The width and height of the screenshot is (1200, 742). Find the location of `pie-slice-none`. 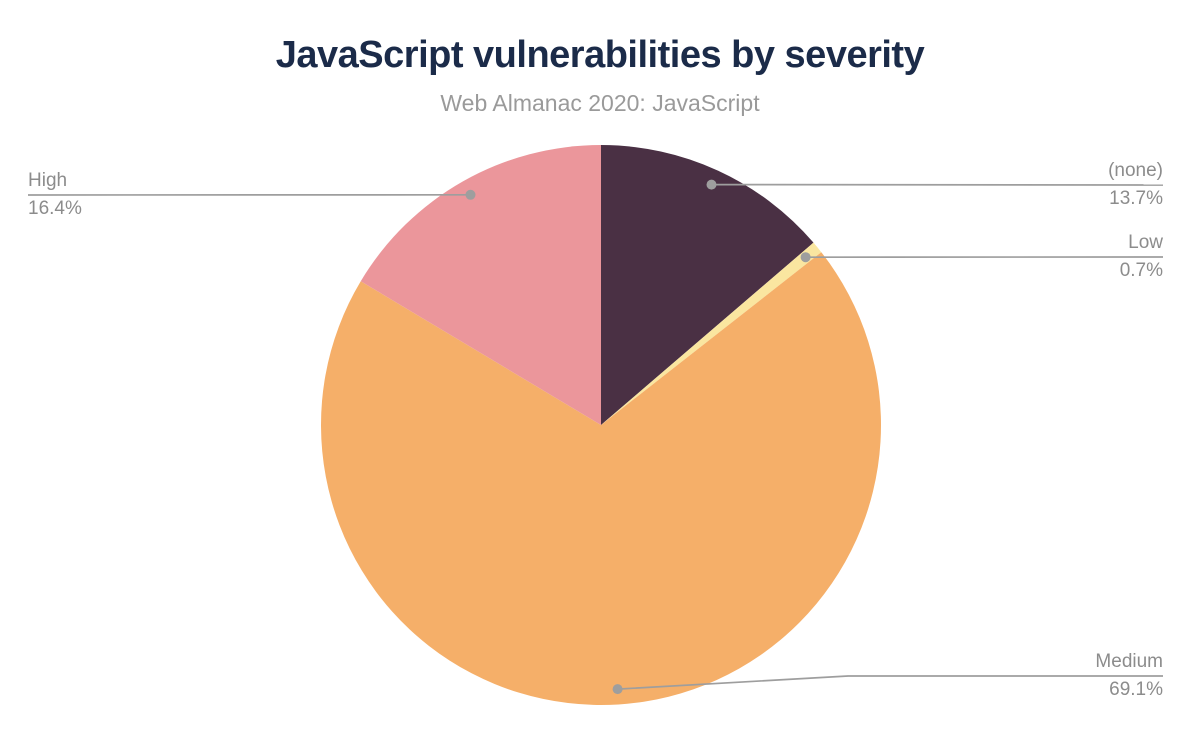

pie-slice-none is located at coordinates (707, 285).